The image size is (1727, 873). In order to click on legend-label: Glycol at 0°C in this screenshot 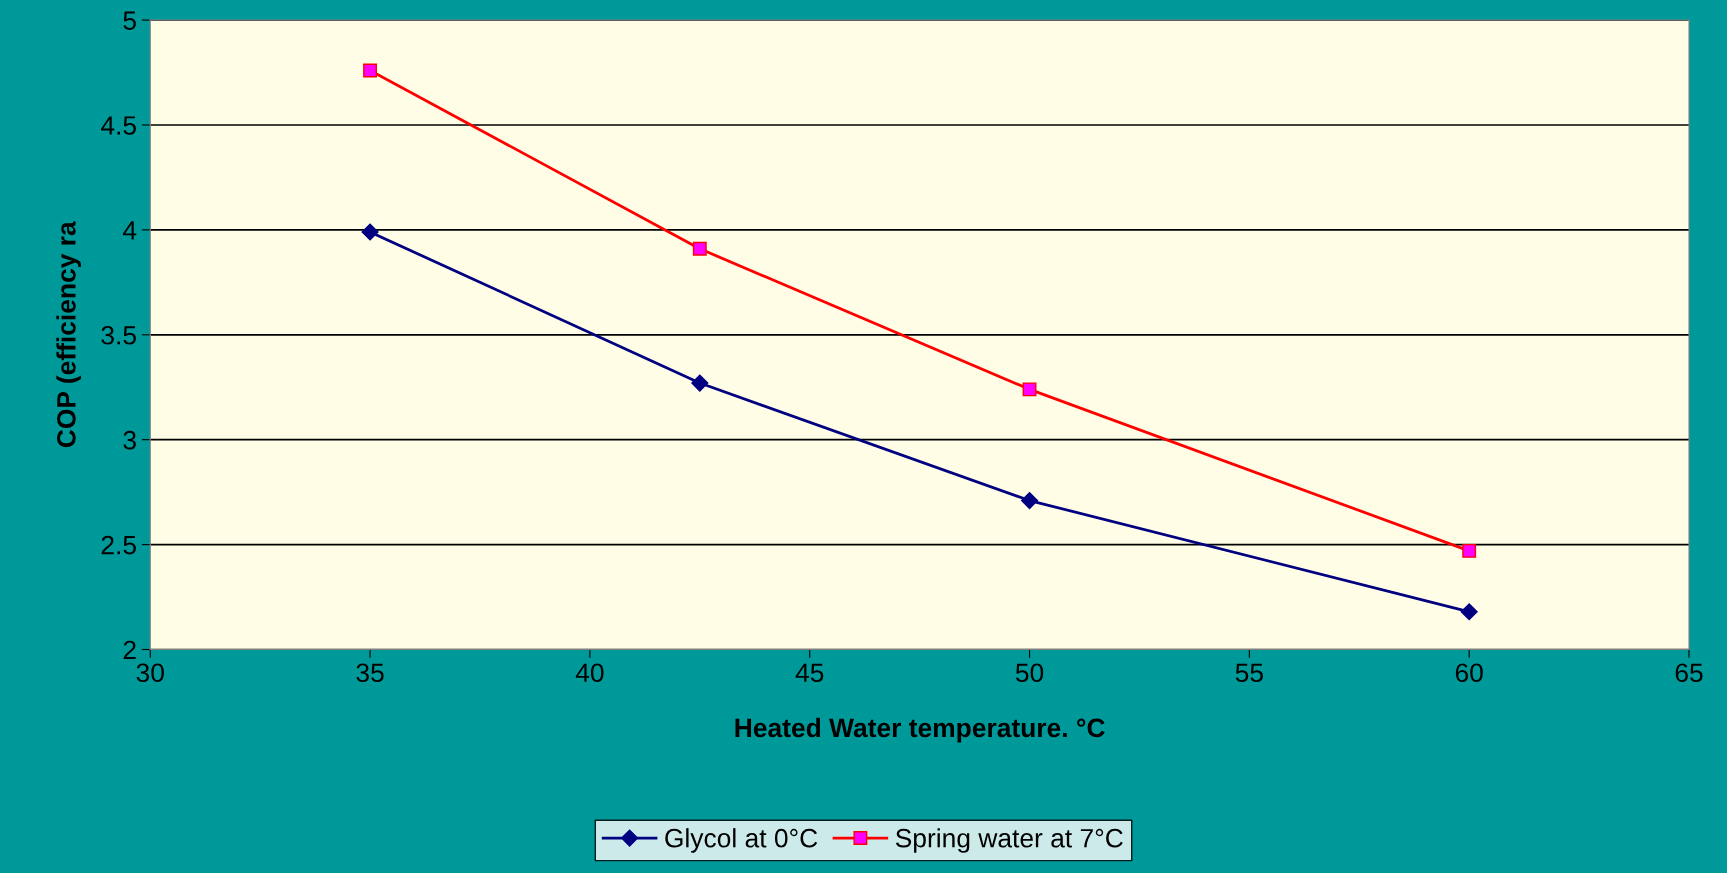, I will do `click(741, 840)`.